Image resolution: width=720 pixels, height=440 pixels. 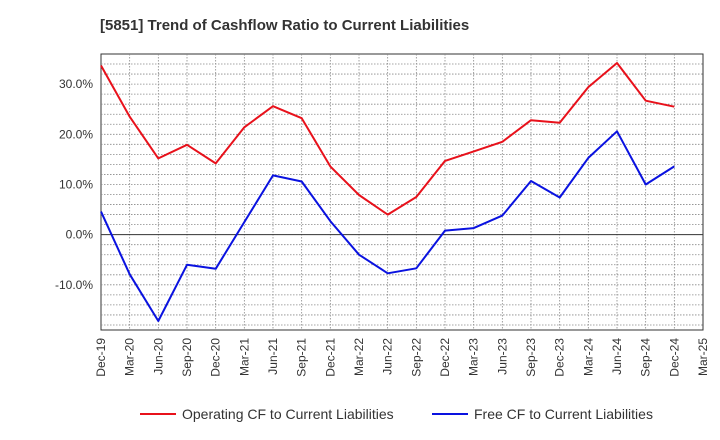 I want to click on y-tick-label: 20.0%, so click(x=76, y=134).